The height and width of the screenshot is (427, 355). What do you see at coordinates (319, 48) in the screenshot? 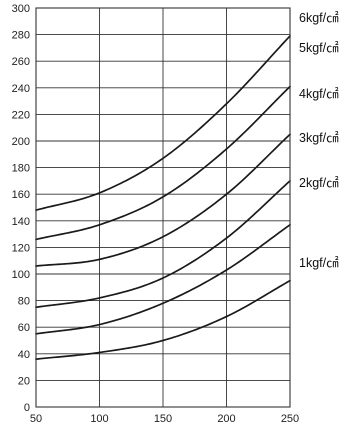
I see `series-label: 5kgf/㎠` at bounding box center [319, 48].